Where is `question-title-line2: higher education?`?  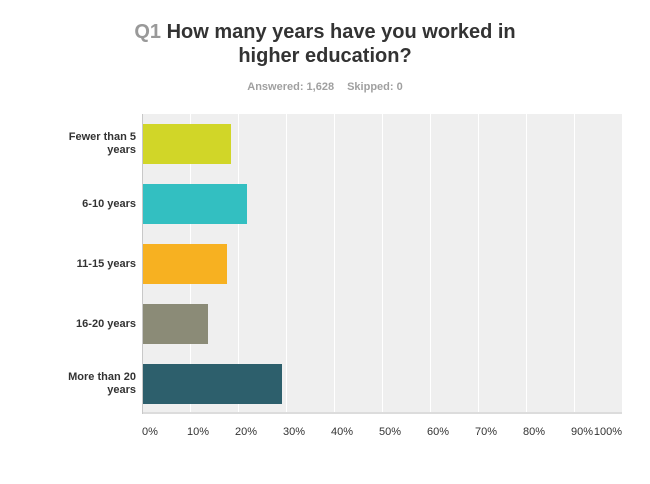
question-title-line2: higher education? is located at coordinates (325, 56).